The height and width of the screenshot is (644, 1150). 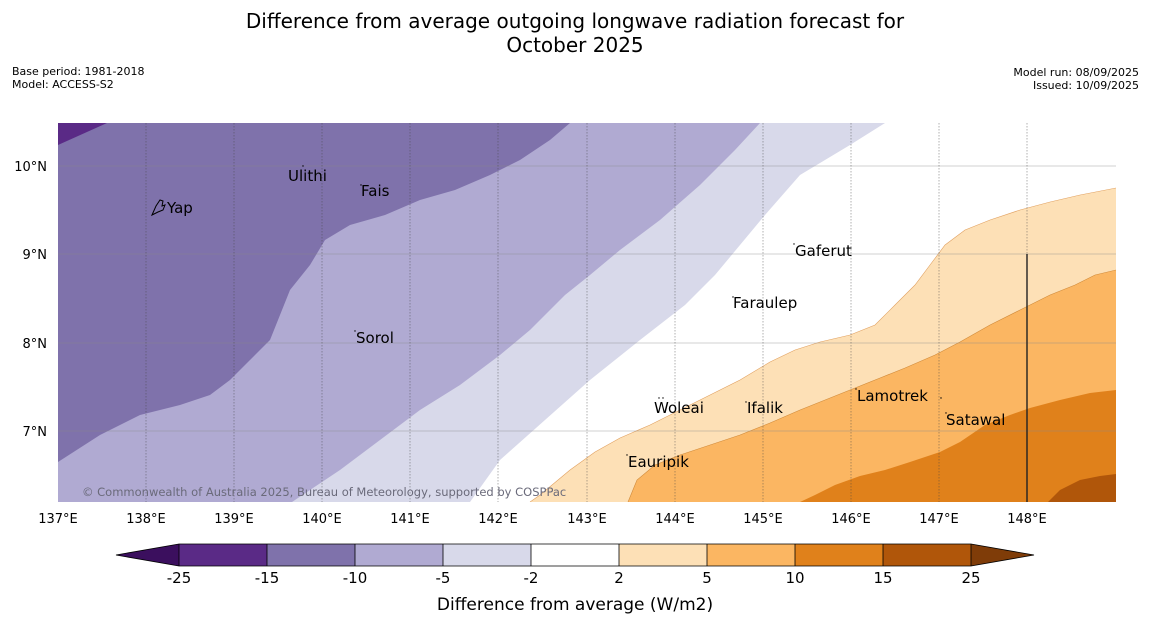 What do you see at coordinates (763, 519) in the screenshot?
I see `lon-tick: 145°E` at bounding box center [763, 519].